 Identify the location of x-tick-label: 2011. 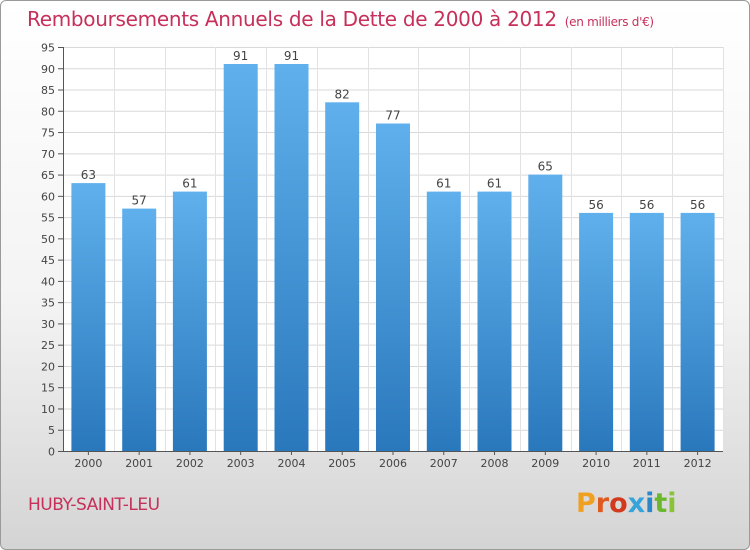
(647, 463).